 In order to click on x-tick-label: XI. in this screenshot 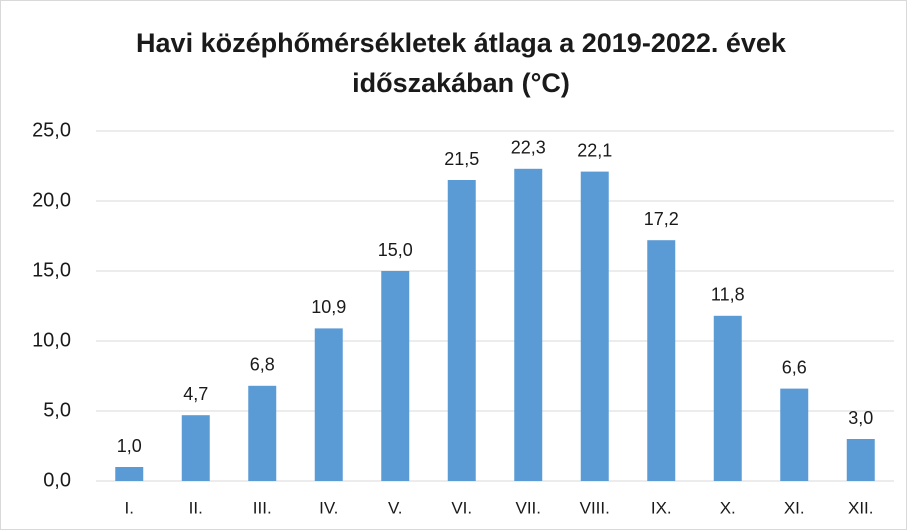, I will do `click(794, 507)`.